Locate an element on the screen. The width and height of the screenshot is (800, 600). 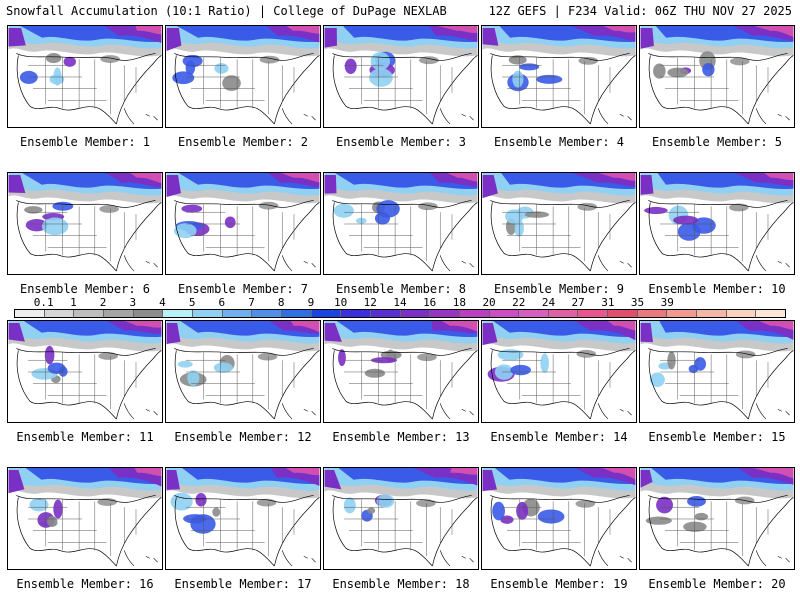
colorbar-tick-label: 27 is located at coordinates (578, 302).